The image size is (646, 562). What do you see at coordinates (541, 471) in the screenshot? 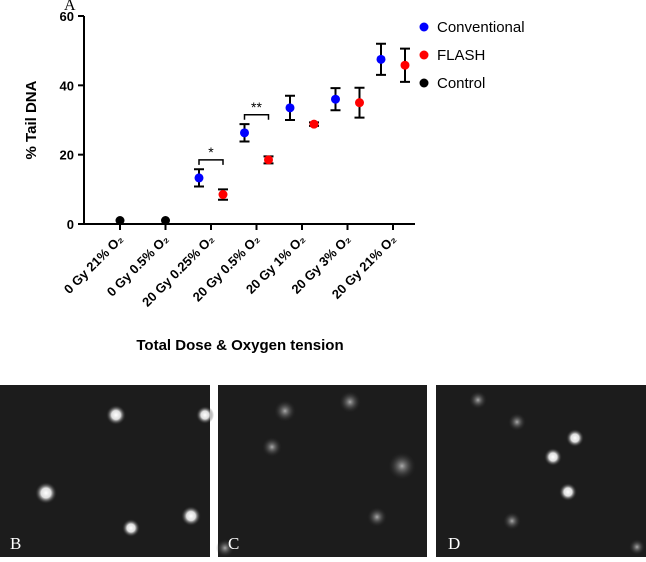
I see `micrograph: D` at bounding box center [541, 471].